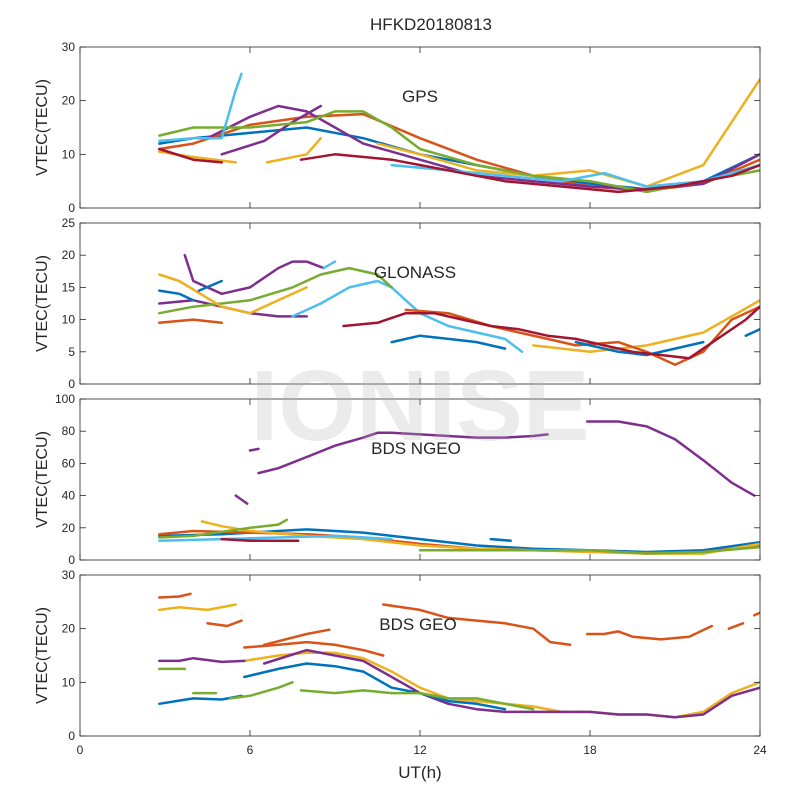 The height and width of the screenshot is (800, 800). I want to click on y-tick-label: 100, so click(65, 399).